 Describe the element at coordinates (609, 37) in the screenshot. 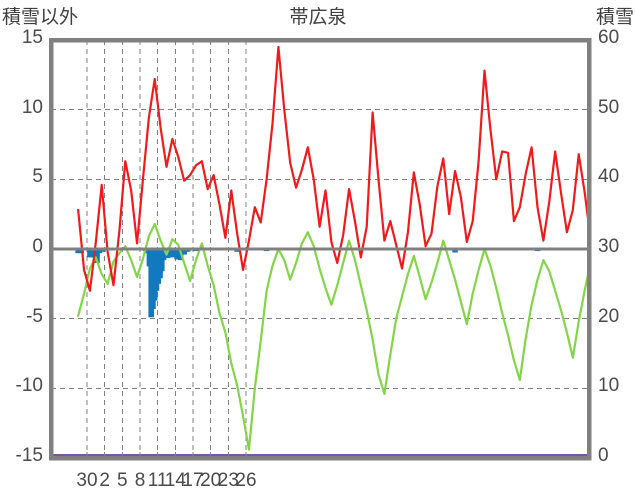

I see `y2-axis-tick-label: 60` at that location.